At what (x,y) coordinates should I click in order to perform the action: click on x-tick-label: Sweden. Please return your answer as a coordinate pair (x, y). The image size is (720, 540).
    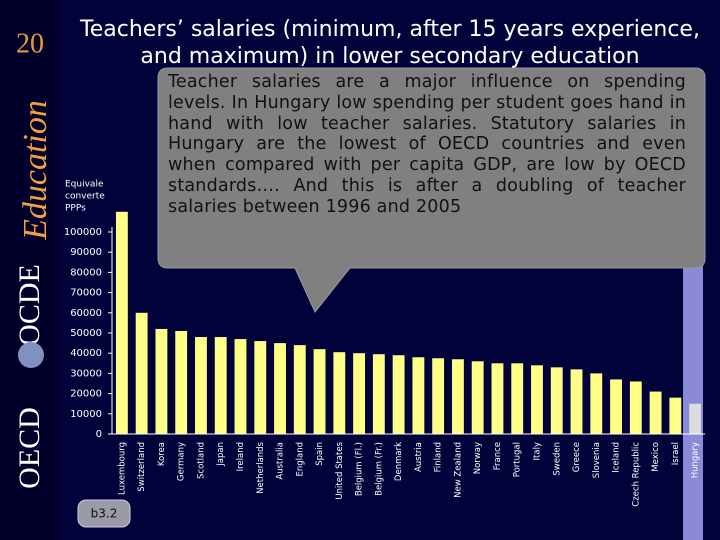
    Looking at the image, I should click on (557, 459).